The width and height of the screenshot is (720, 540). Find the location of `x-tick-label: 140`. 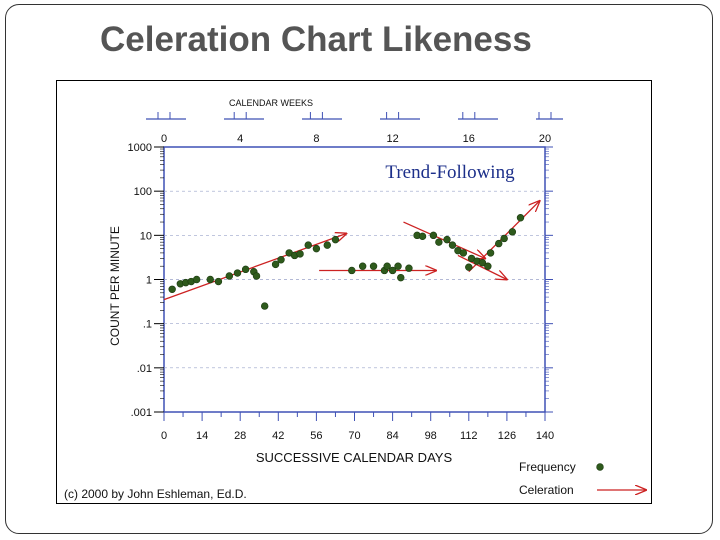

x-tick-label: 140 is located at coordinates (545, 436).